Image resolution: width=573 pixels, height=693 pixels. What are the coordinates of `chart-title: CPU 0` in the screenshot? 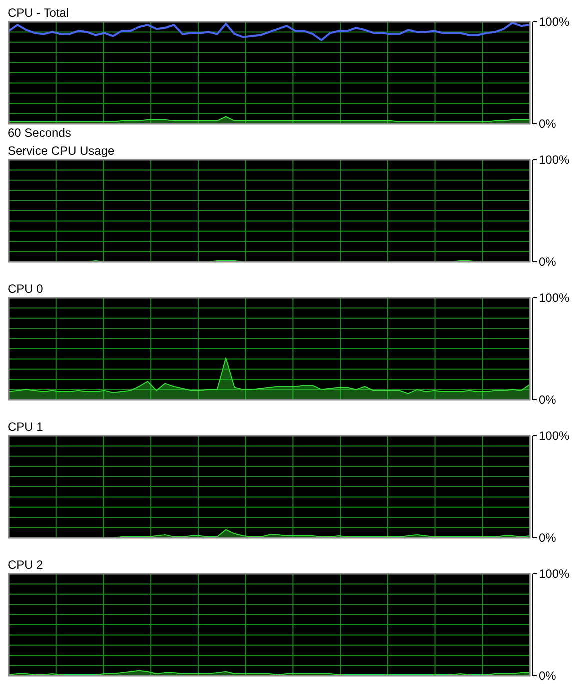 It's located at (26, 289).